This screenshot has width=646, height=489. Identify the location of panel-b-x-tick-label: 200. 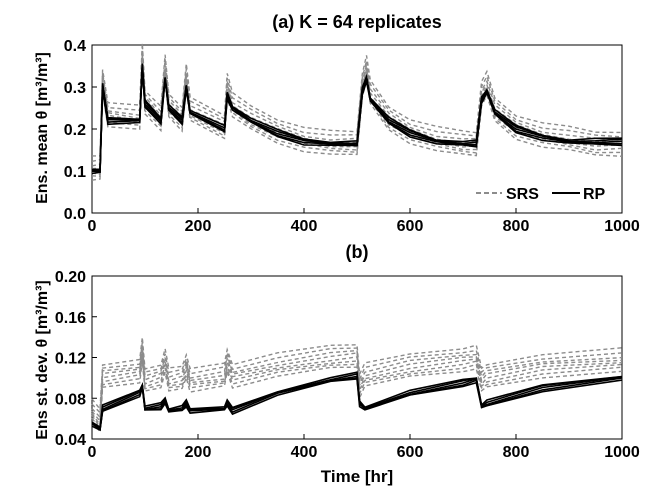
(198, 452).